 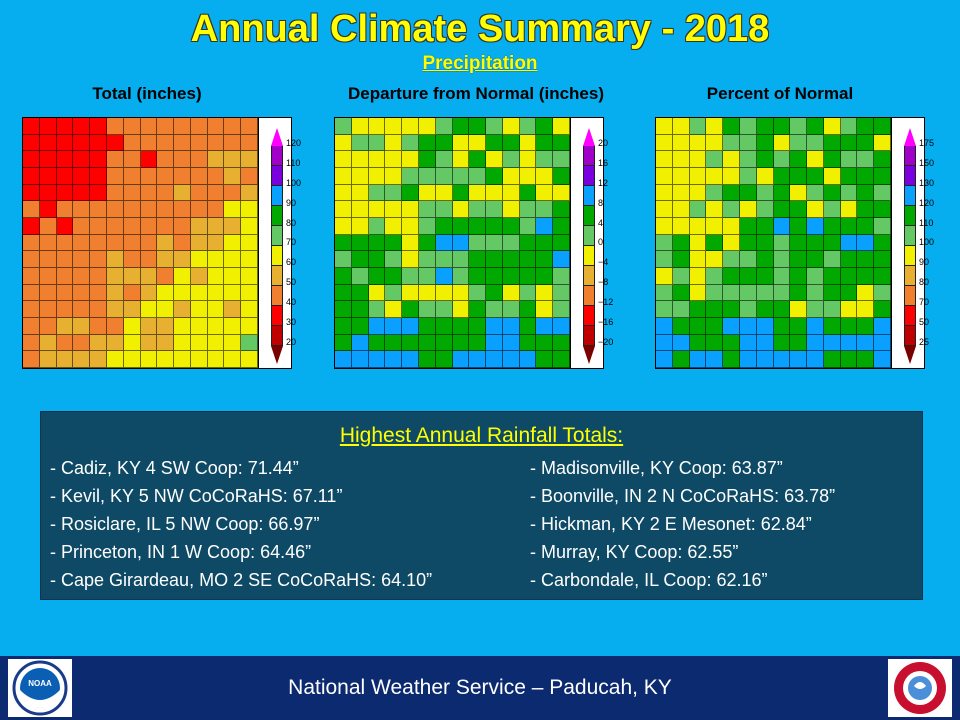 I want to click on legend-tick: 130, so click(x=927, y=182).